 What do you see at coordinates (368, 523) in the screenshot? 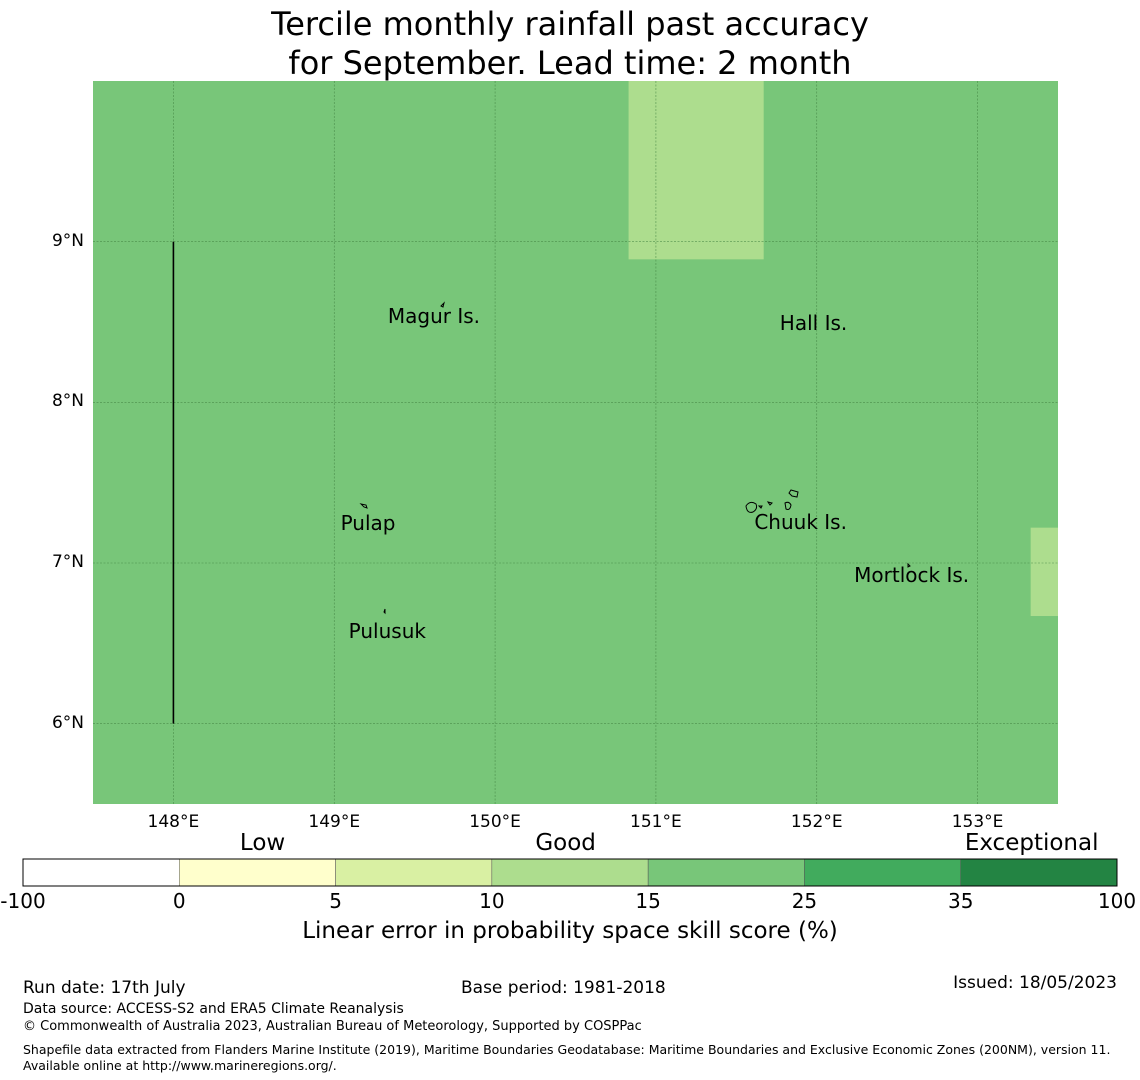
I see `place-label-pulap: Pulap` at bounding box center [368, 523].